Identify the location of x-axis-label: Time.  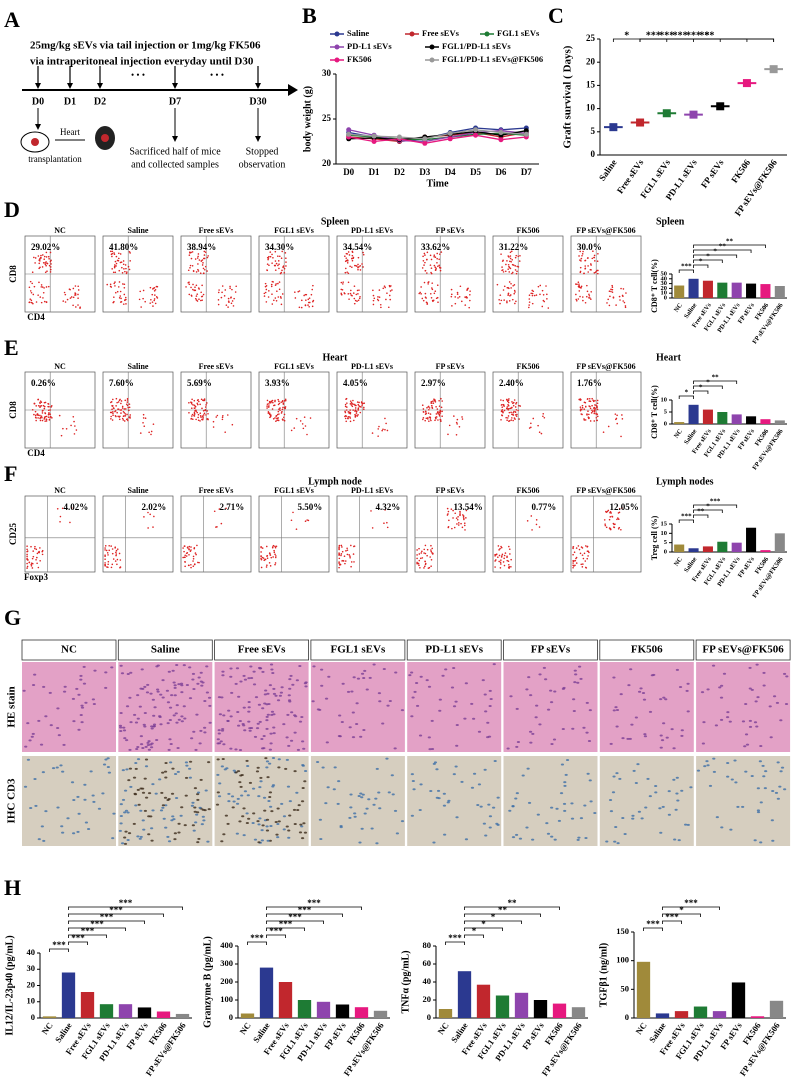
(437, 183).